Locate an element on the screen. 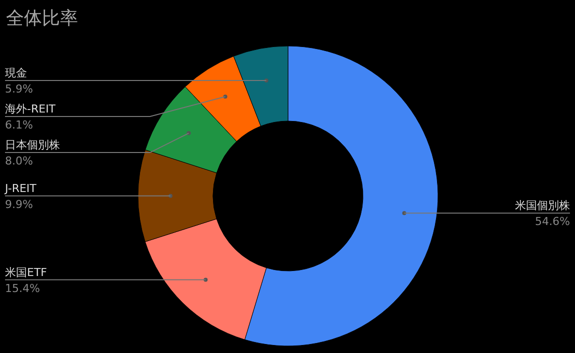 This screenshot has width=575, height=353. data-label: 15.4% is located at coordinates (22, 288).